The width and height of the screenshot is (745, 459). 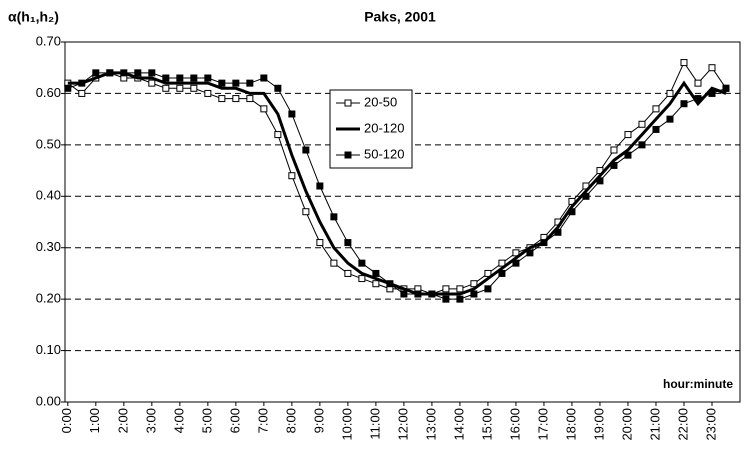 What do you see at coordinates (346, 424) in the screenshot?
I see `x-tick-label: 10:00` at bounding box center [346, 424].